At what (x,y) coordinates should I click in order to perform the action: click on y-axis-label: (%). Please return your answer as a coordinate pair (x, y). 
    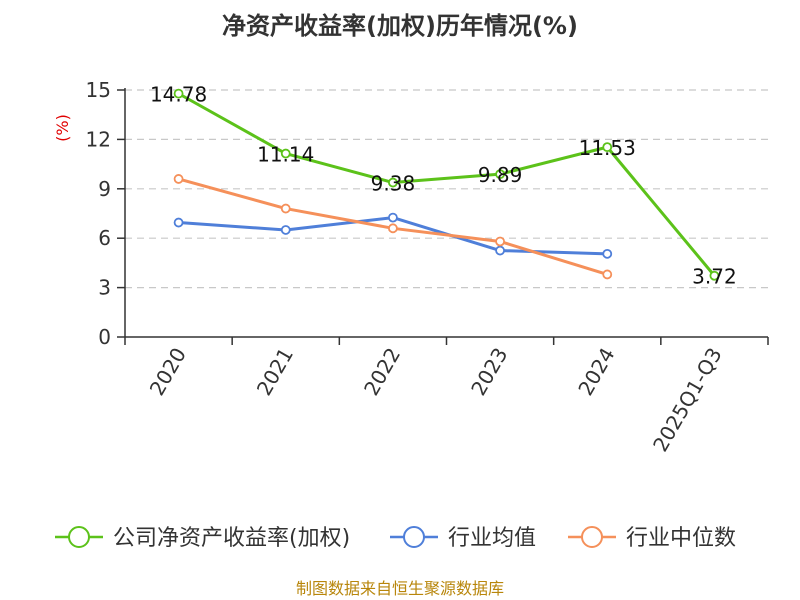
    Looking at the image, I should click on (62, 128).